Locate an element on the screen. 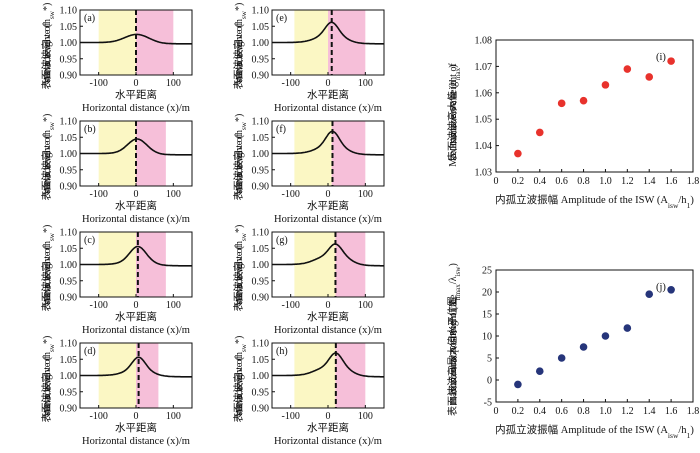 The image size is (700, 453). panel-f-ytick-label: 1.05 is located at coordinates (261, 138).